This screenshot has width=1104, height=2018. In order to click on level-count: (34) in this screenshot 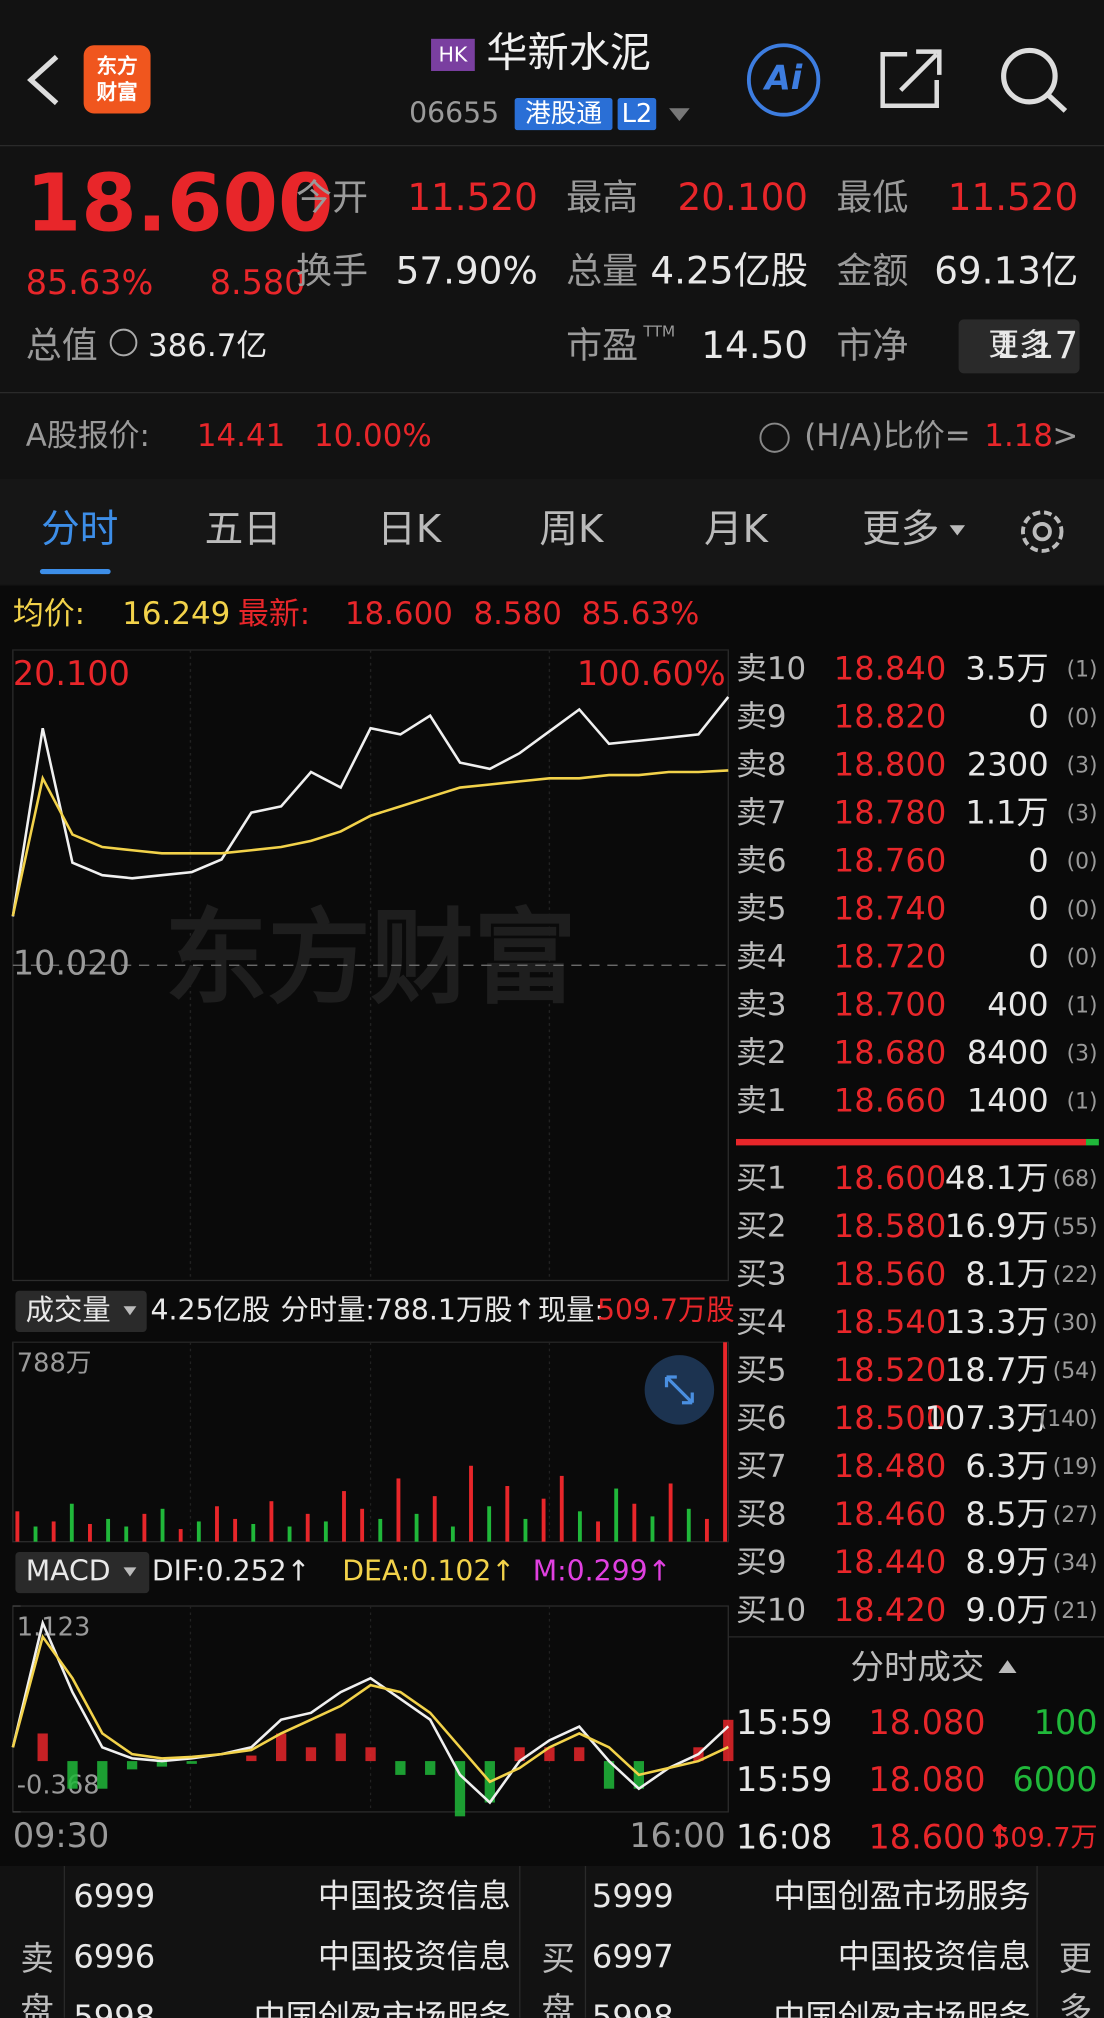, I will do `click(1075, 1563)`.